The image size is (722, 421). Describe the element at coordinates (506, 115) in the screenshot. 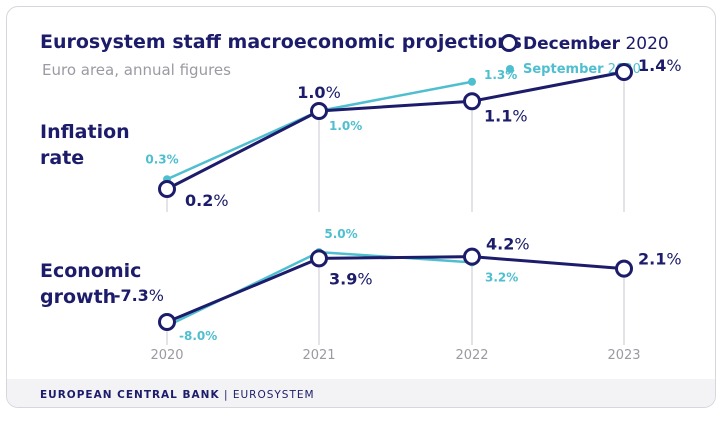

I see `december-data-label: 1.1%` at that location.